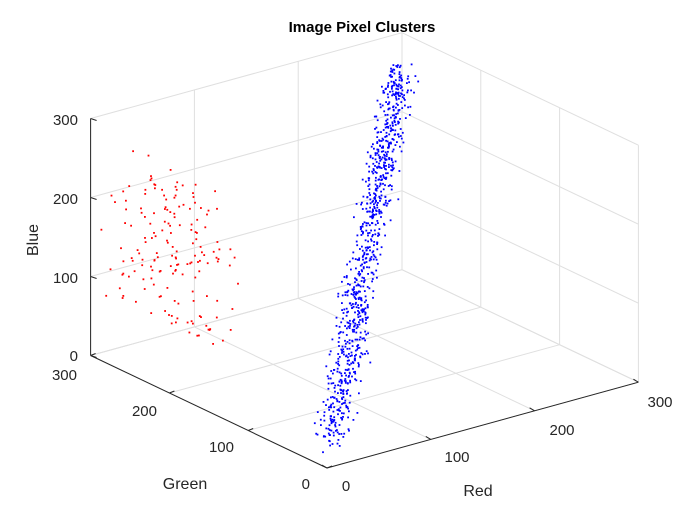 The image size is (700, 525). I want to click on x-tick-labels: 0 100 200 300, so click(507, 444).